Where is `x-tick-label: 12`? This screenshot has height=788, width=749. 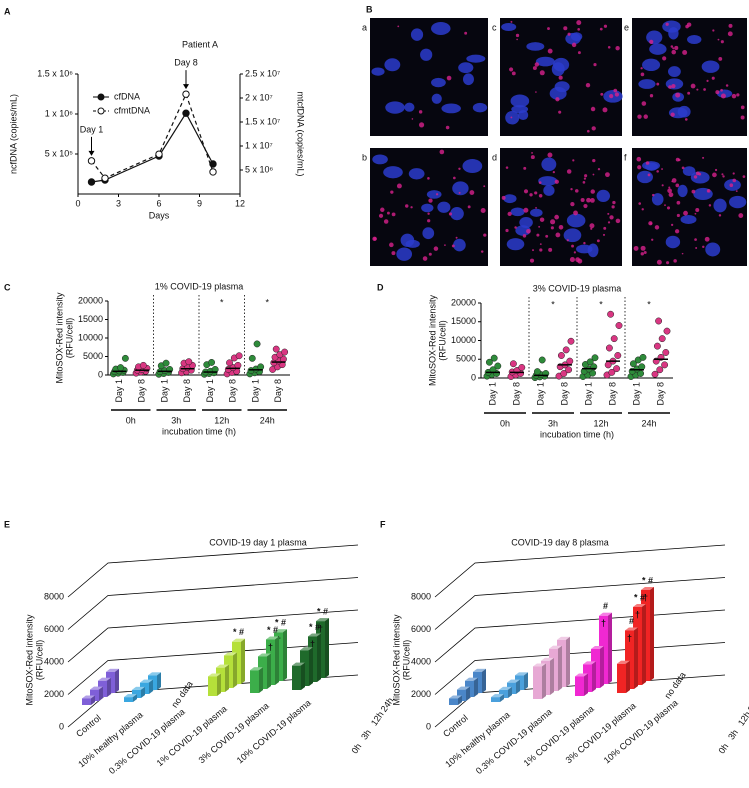
x-tick-label: 12 is located at coordinates (240, 203).